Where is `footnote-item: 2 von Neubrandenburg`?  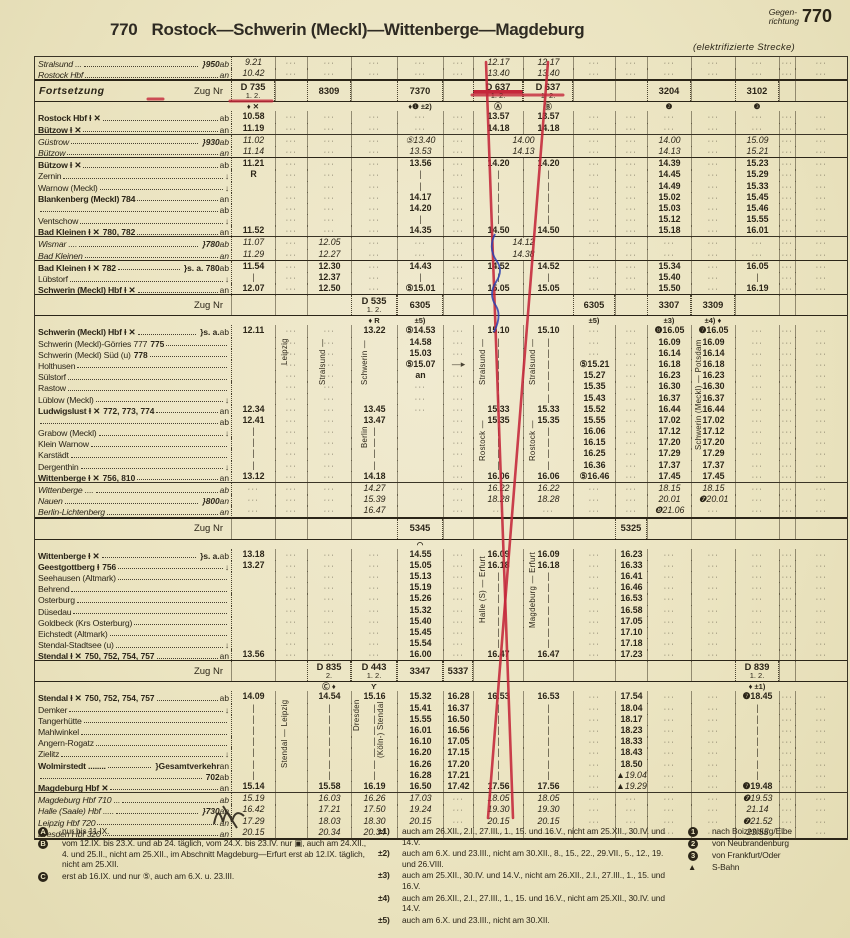
footnote-item: 2 von Neubrandenburg is located at coordinates (763, 843).